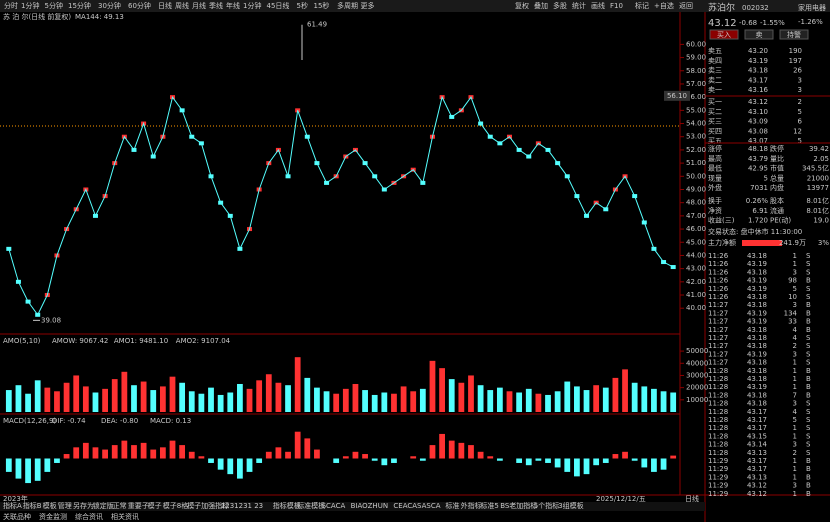 Image resolution: width=830 pixels, height=522 pixels. I want to click on button-label: 买入, so click(724, 35).